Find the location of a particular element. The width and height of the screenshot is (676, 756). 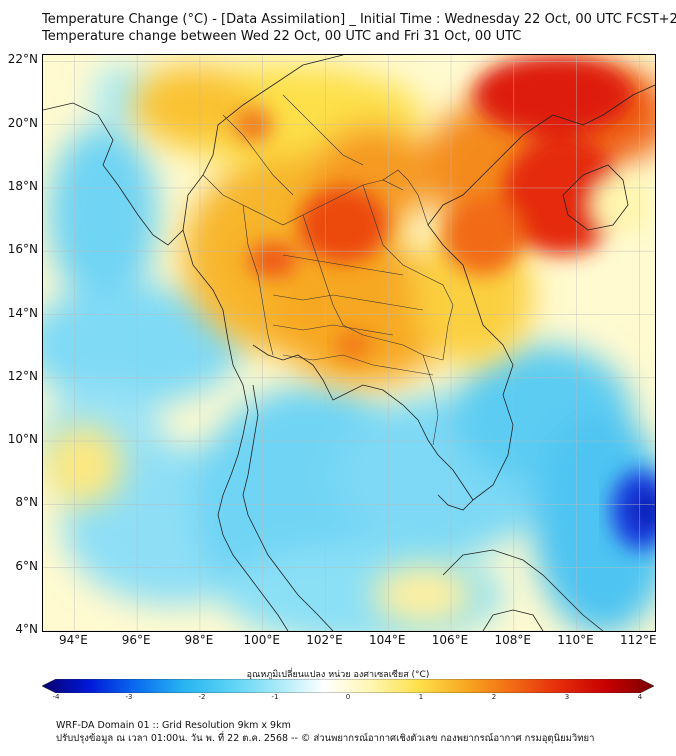

temperature-field-cold-core is located at coordinates (633, 510).